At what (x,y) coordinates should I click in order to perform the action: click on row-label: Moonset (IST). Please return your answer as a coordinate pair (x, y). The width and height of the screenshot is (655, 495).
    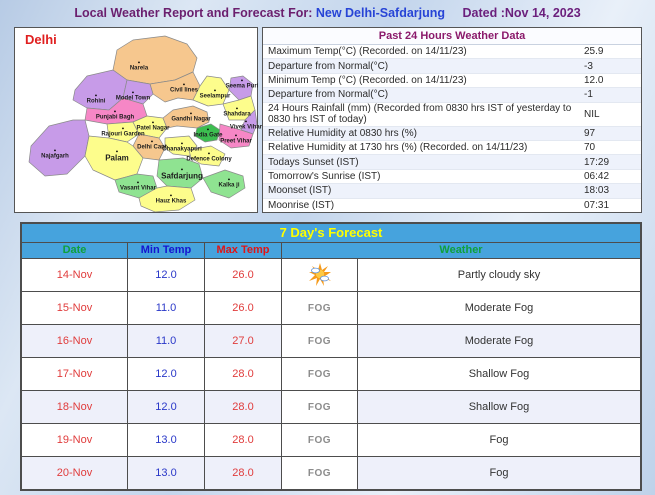
    Looking at the image, I should click on (300, 191).